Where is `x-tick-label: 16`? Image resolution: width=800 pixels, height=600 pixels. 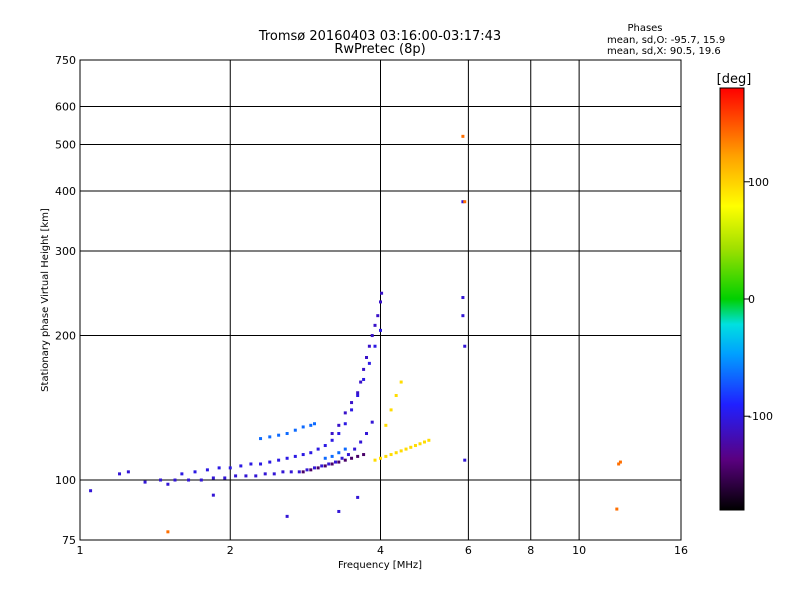
x-tick-label: 16 is located at coordinates (681, 550).